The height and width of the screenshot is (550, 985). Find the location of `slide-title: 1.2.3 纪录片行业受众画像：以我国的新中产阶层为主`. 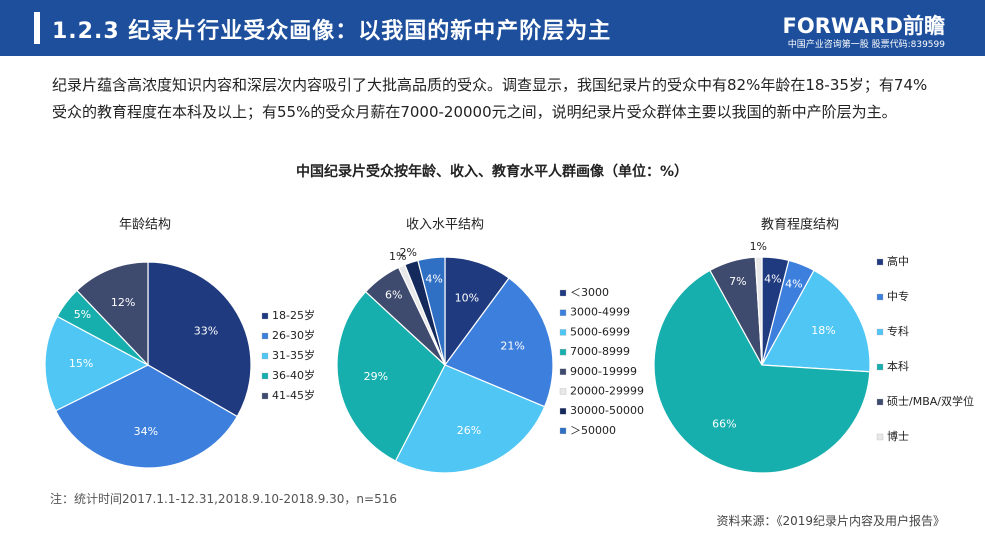

slide-title: 1.2.3 纪录片行业受众画像：以我国的新中产阶层为主 is located at coordinates (332, 31).